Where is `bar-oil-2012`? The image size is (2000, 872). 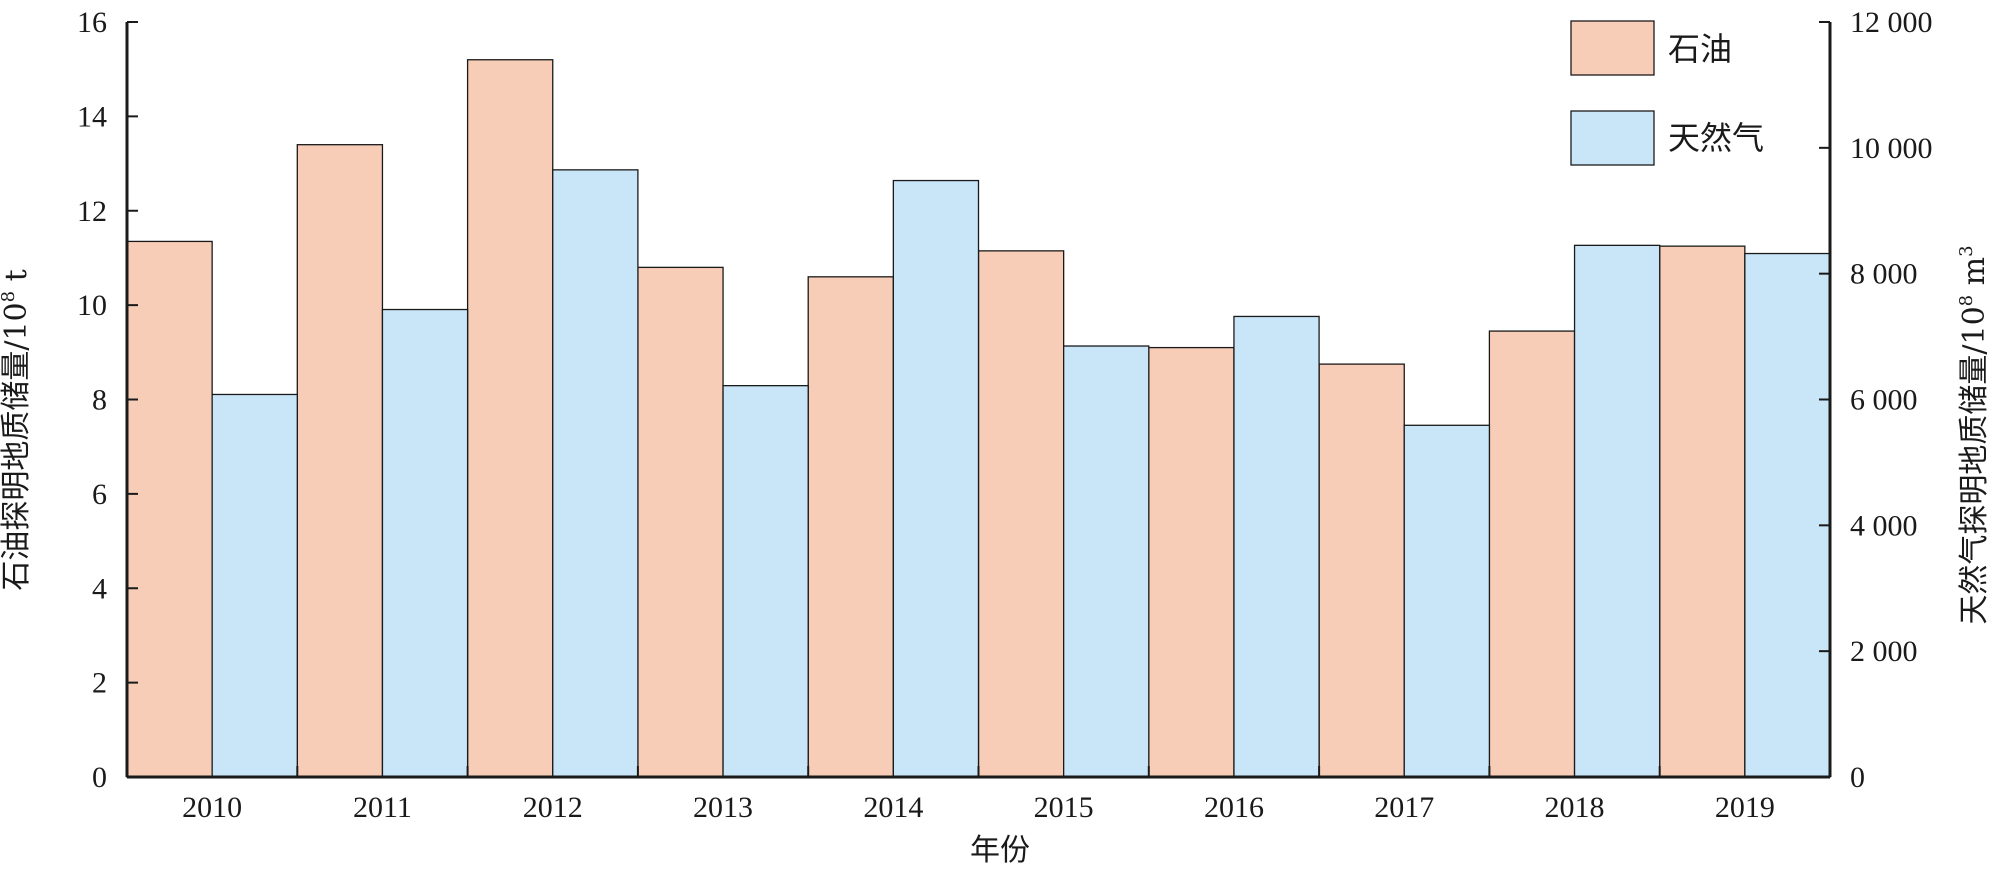 bar-oil-2012 is located at coordinates (510, 418).